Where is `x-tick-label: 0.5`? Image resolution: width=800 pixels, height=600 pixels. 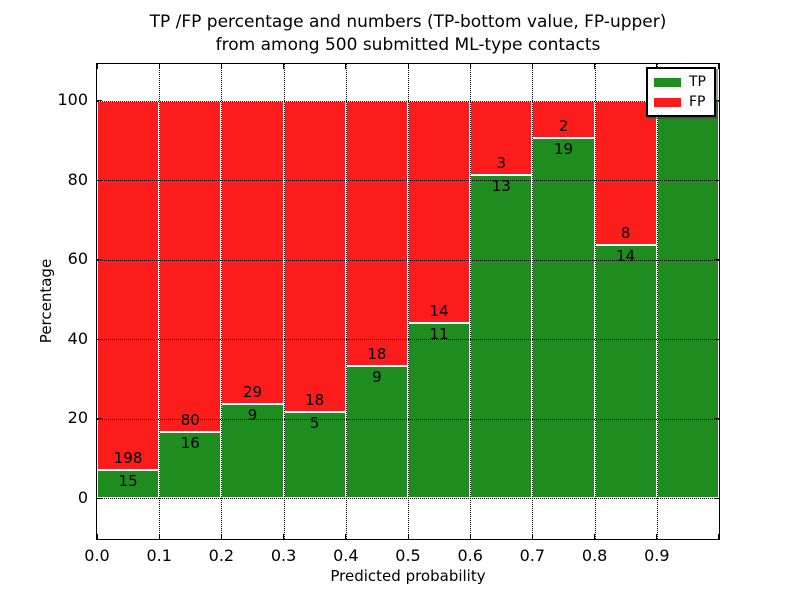
x-tick-label: 0.5 is located at coordinates (408, 555).